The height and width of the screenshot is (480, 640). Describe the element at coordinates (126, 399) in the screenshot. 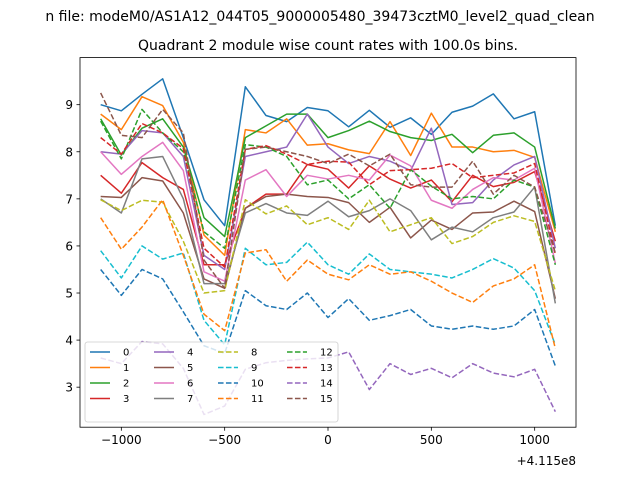

I see `legend-label-3: 3` at that location.